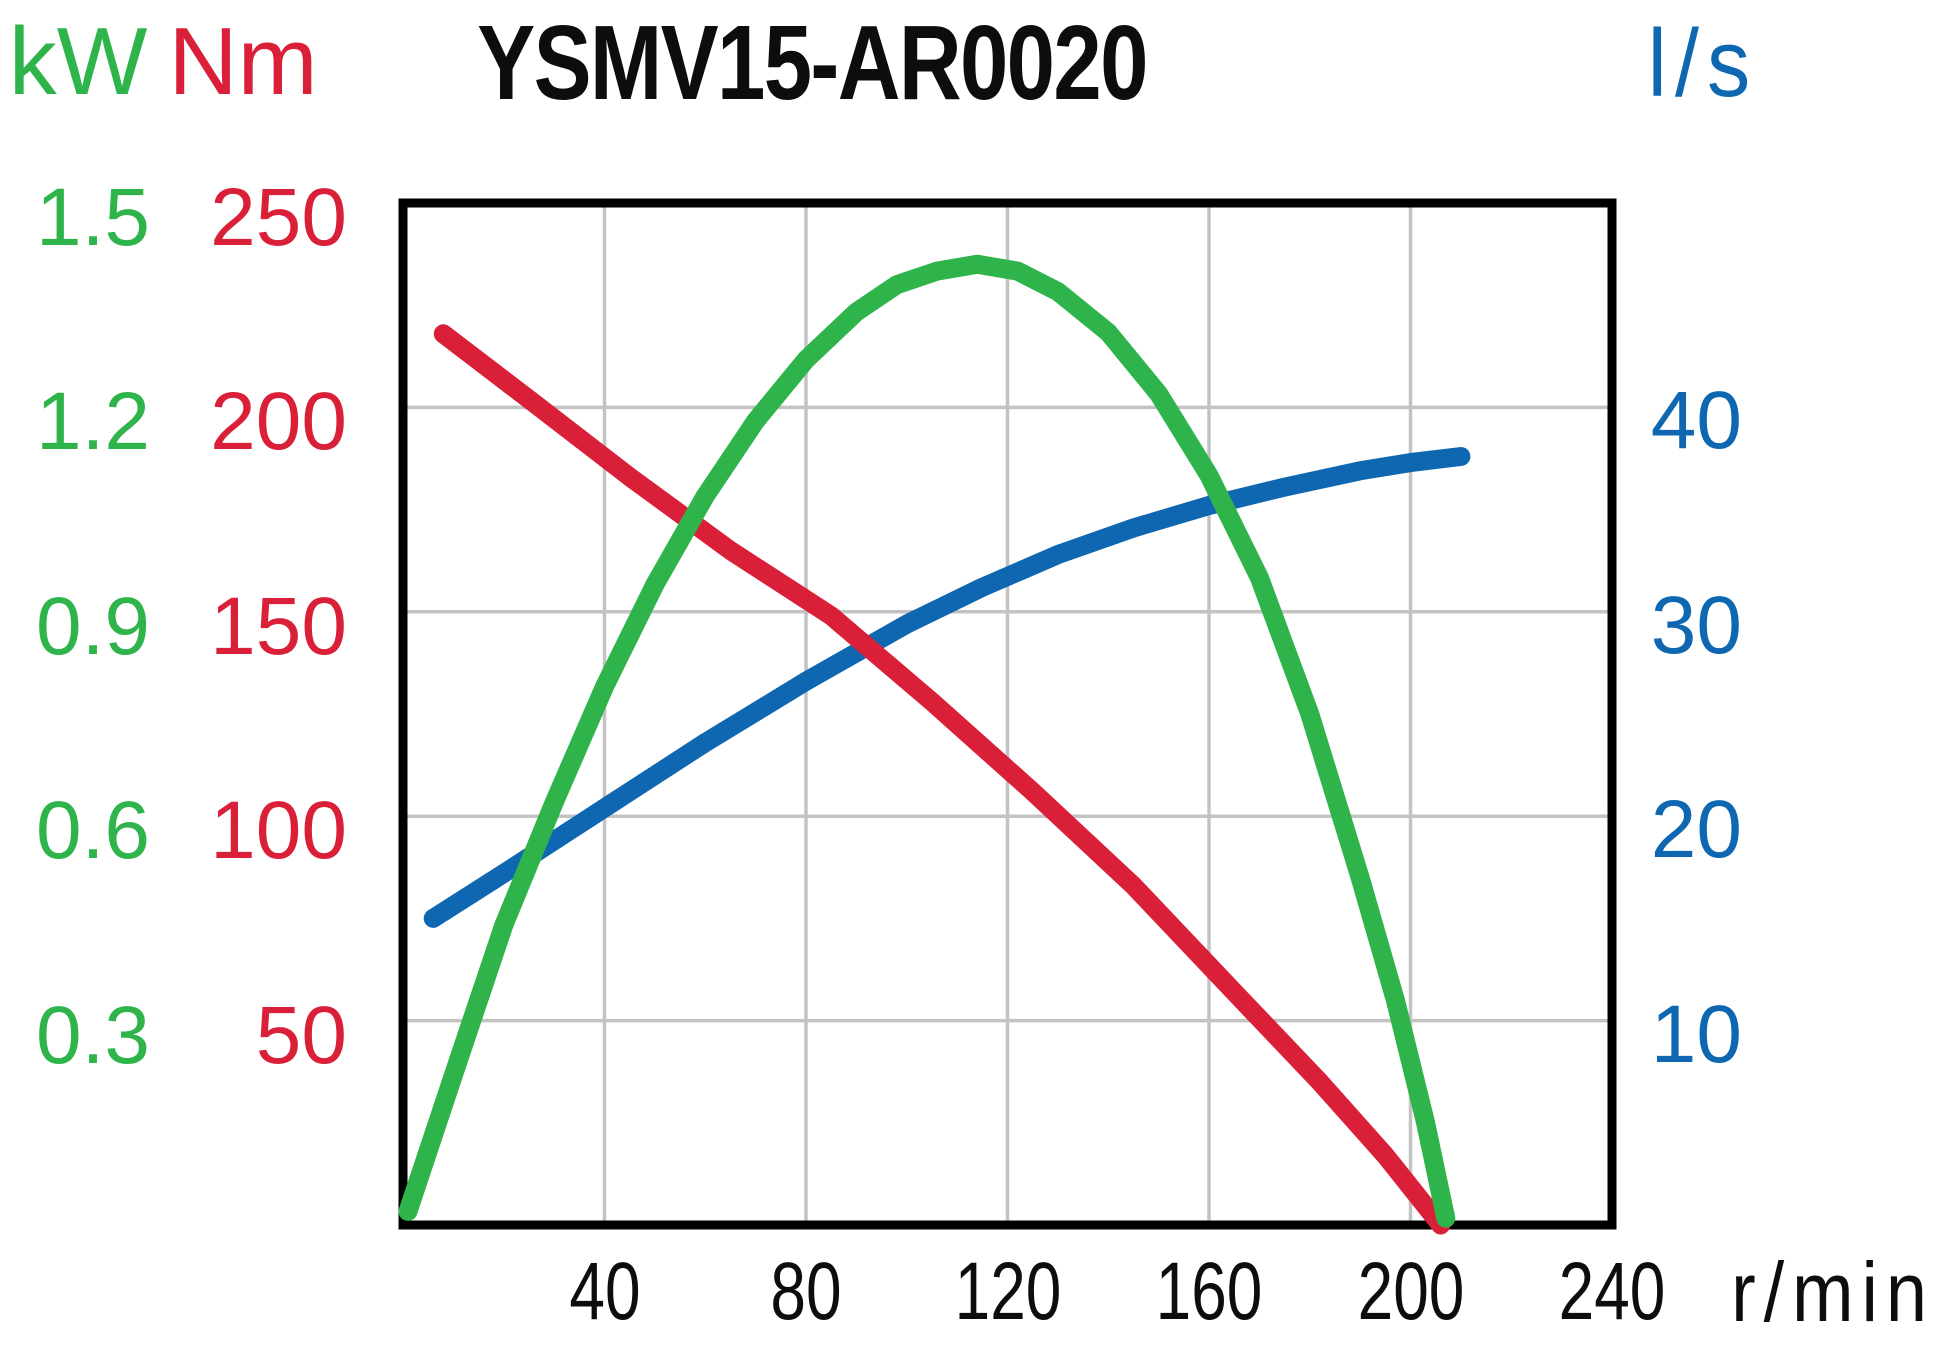  What do you see at coordinates (604, 1291) in the screenshot?
I see `x-tick-40: 40` at bounding box center [604, 1291].